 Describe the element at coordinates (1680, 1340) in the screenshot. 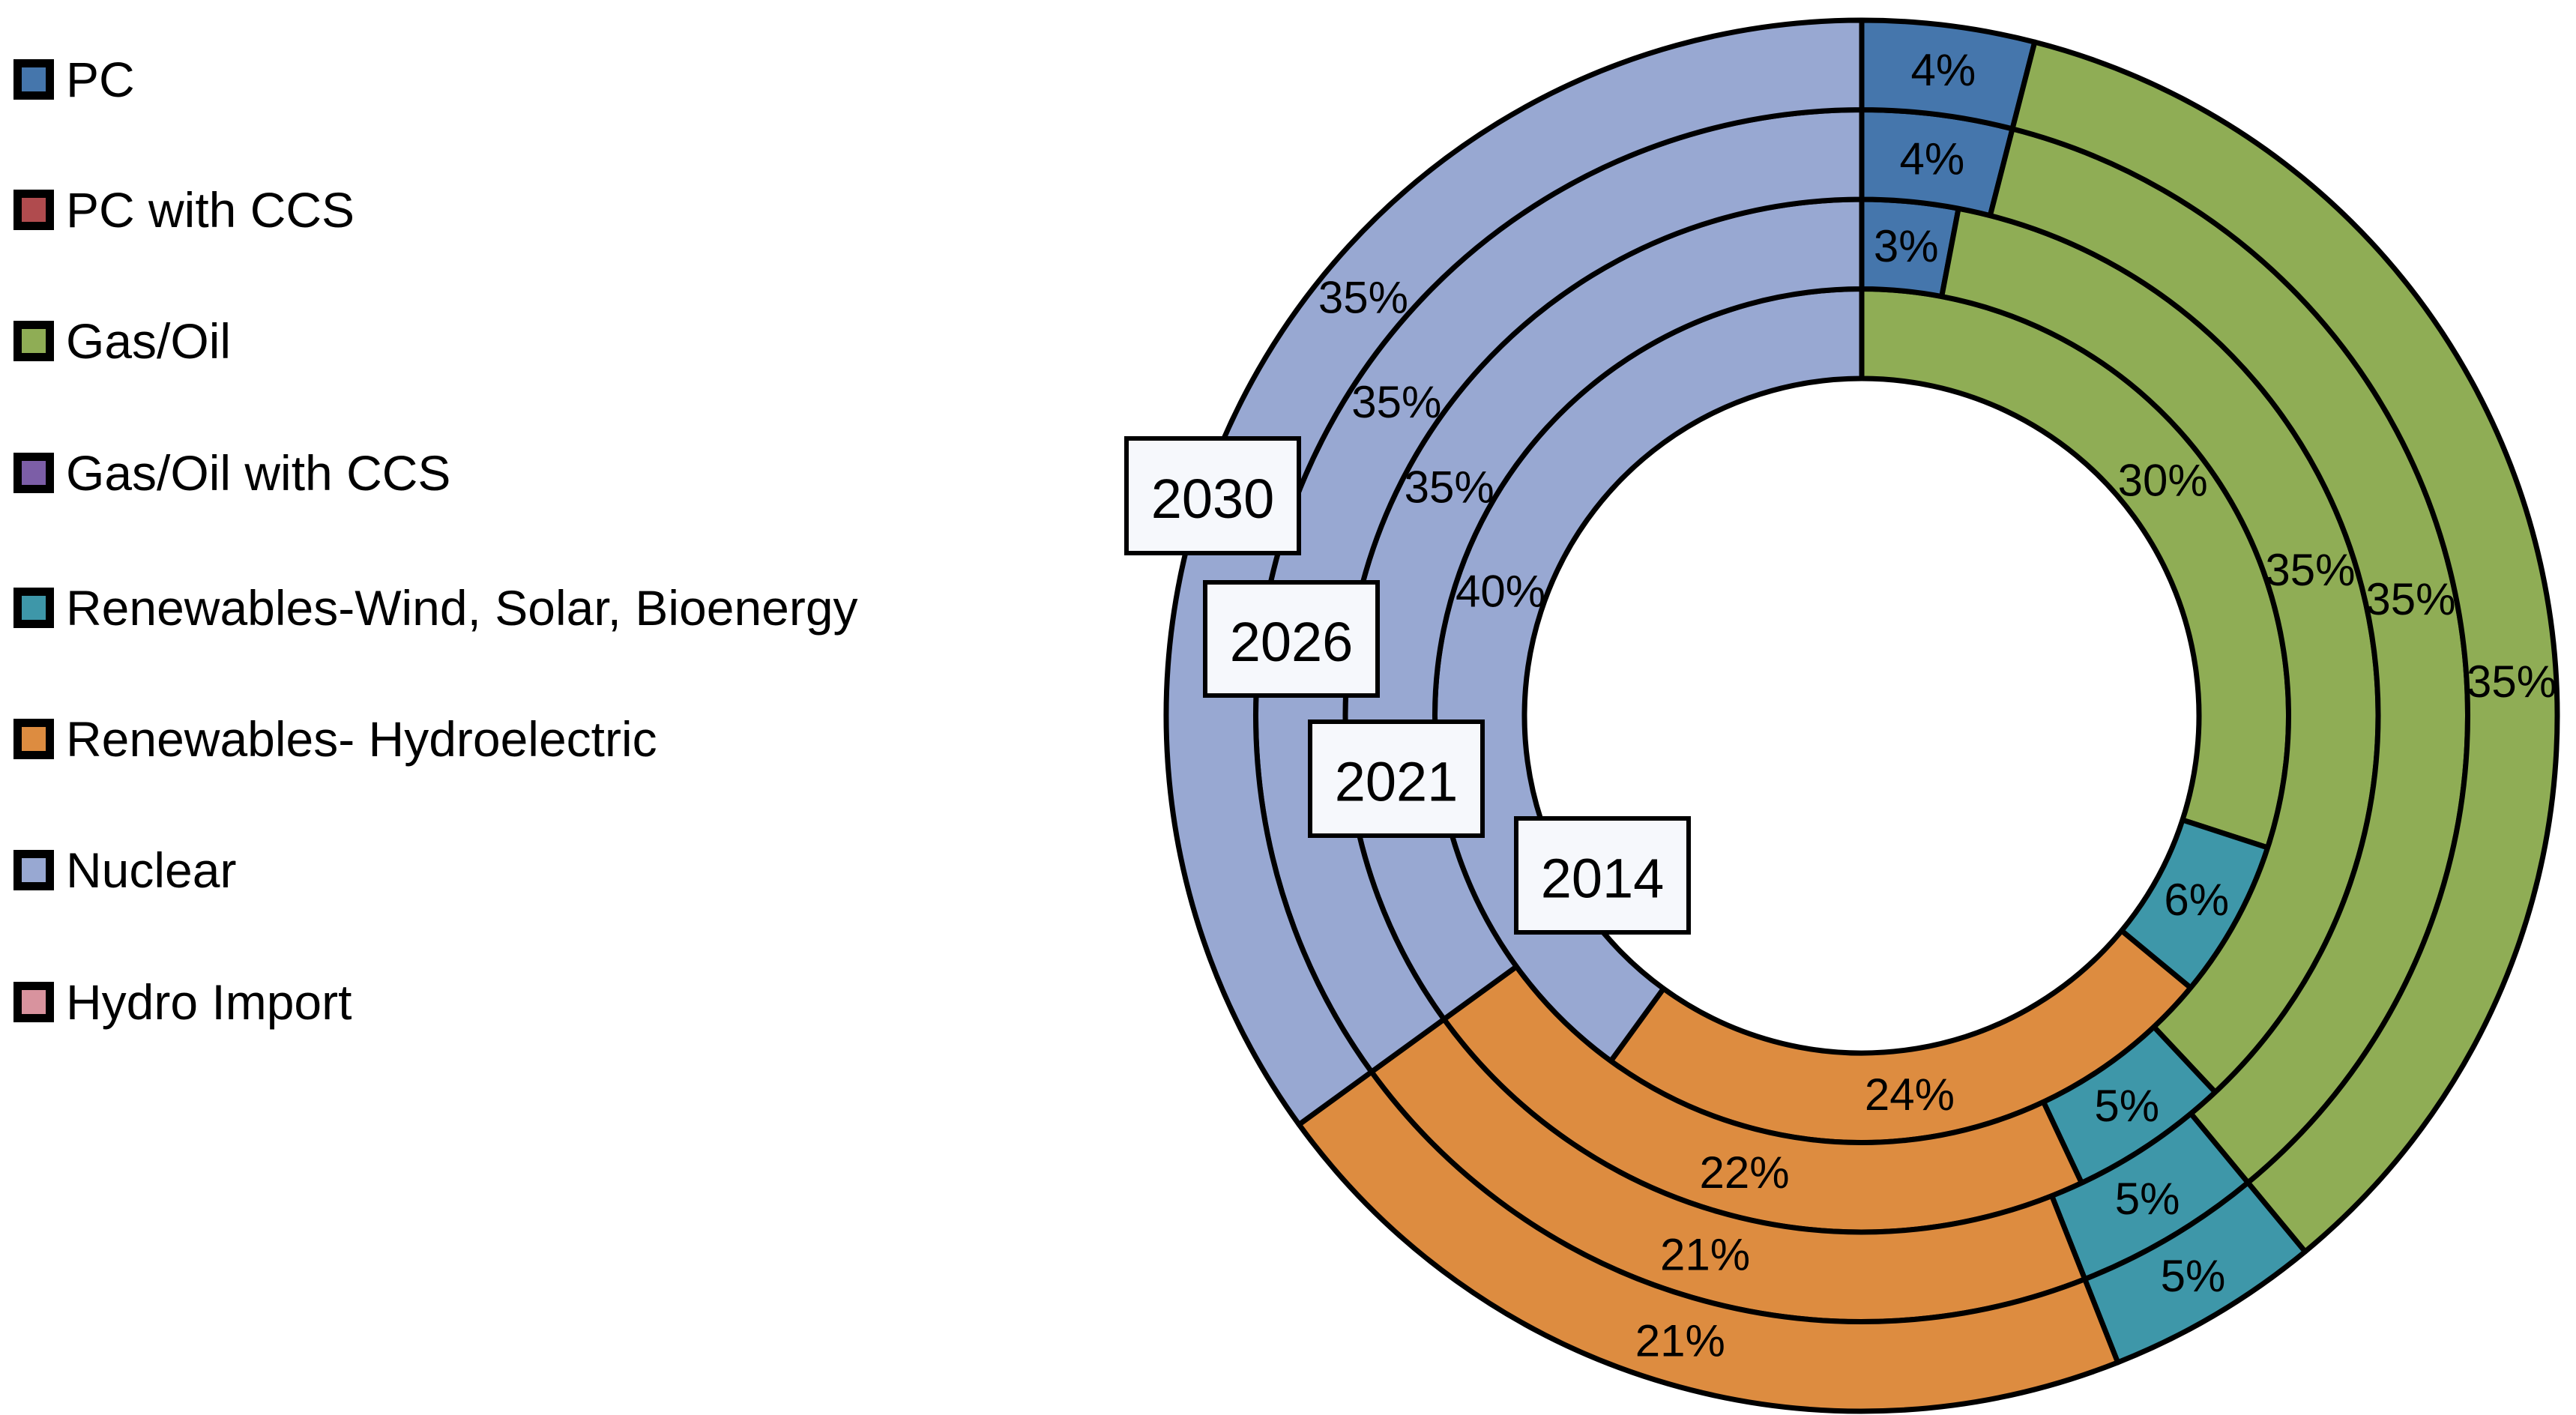

I see `percent-label-2030: 21%` at that location.